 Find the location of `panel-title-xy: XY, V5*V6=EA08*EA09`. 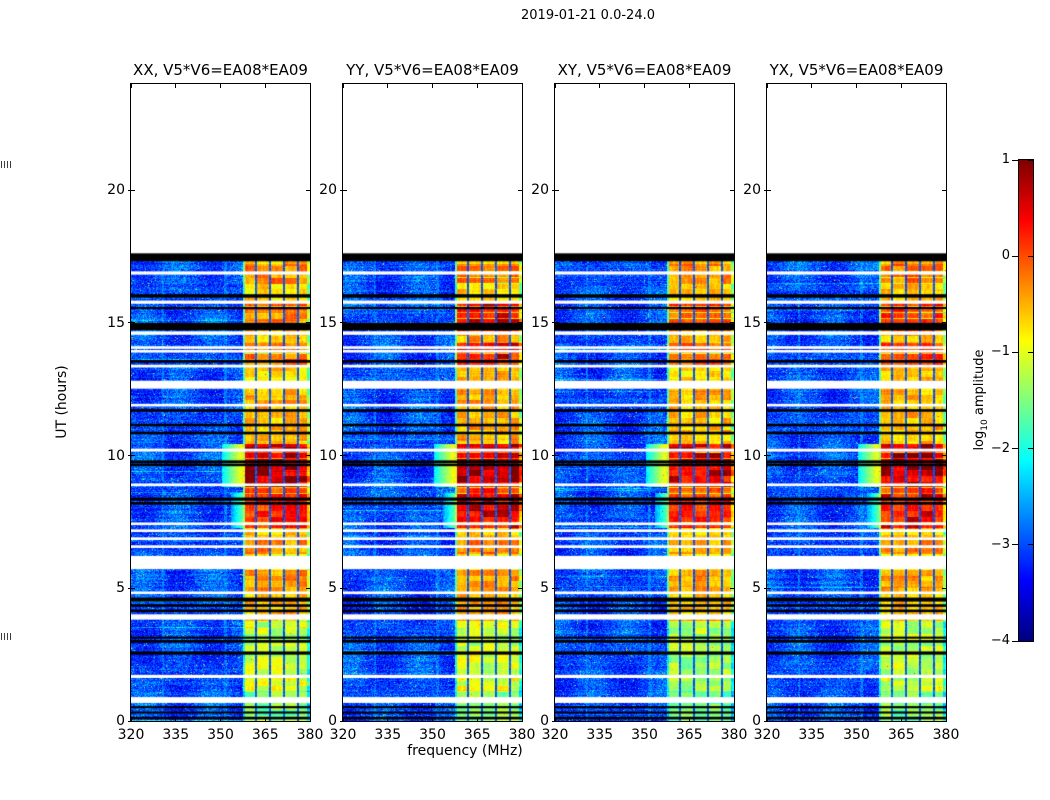

panel-title-xy: XY, V5*V6=EA08*EA09 is located at coordinates (644, 70).